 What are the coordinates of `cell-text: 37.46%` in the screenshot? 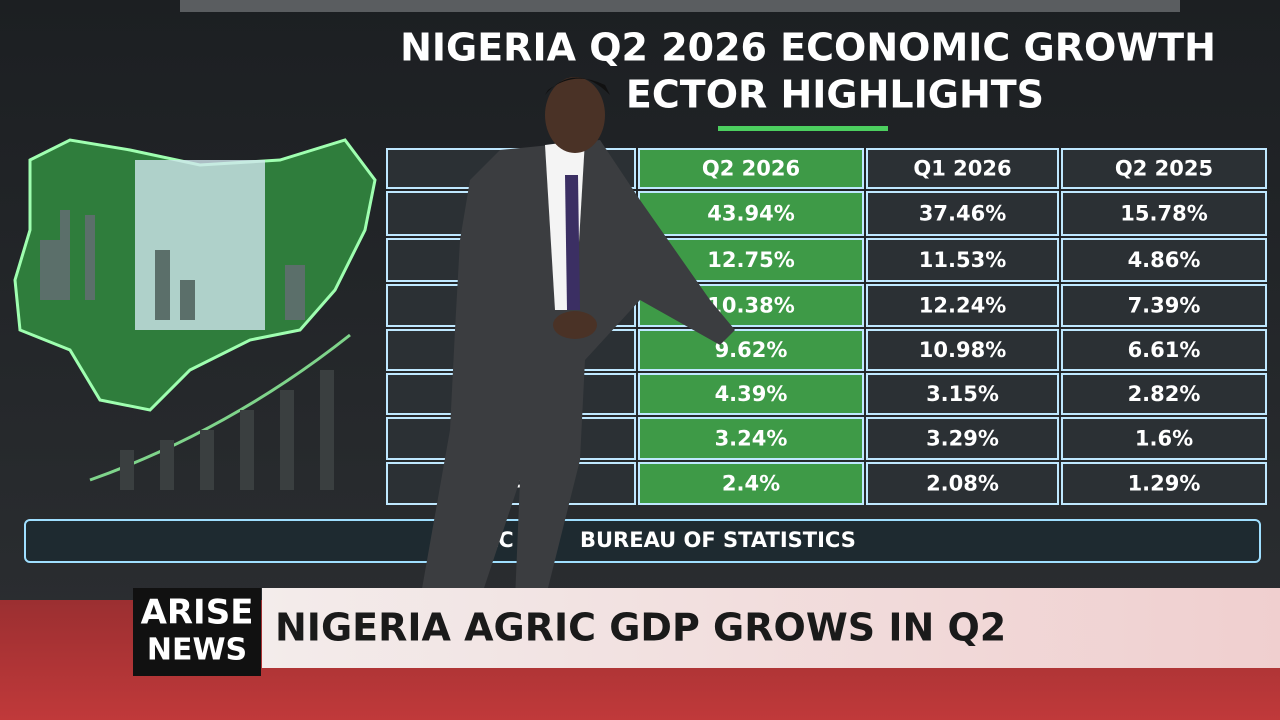 It's located at (962, 214).